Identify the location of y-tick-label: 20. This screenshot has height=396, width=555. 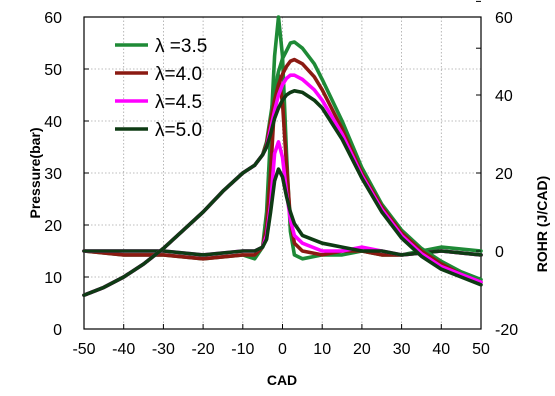
(53, 226).